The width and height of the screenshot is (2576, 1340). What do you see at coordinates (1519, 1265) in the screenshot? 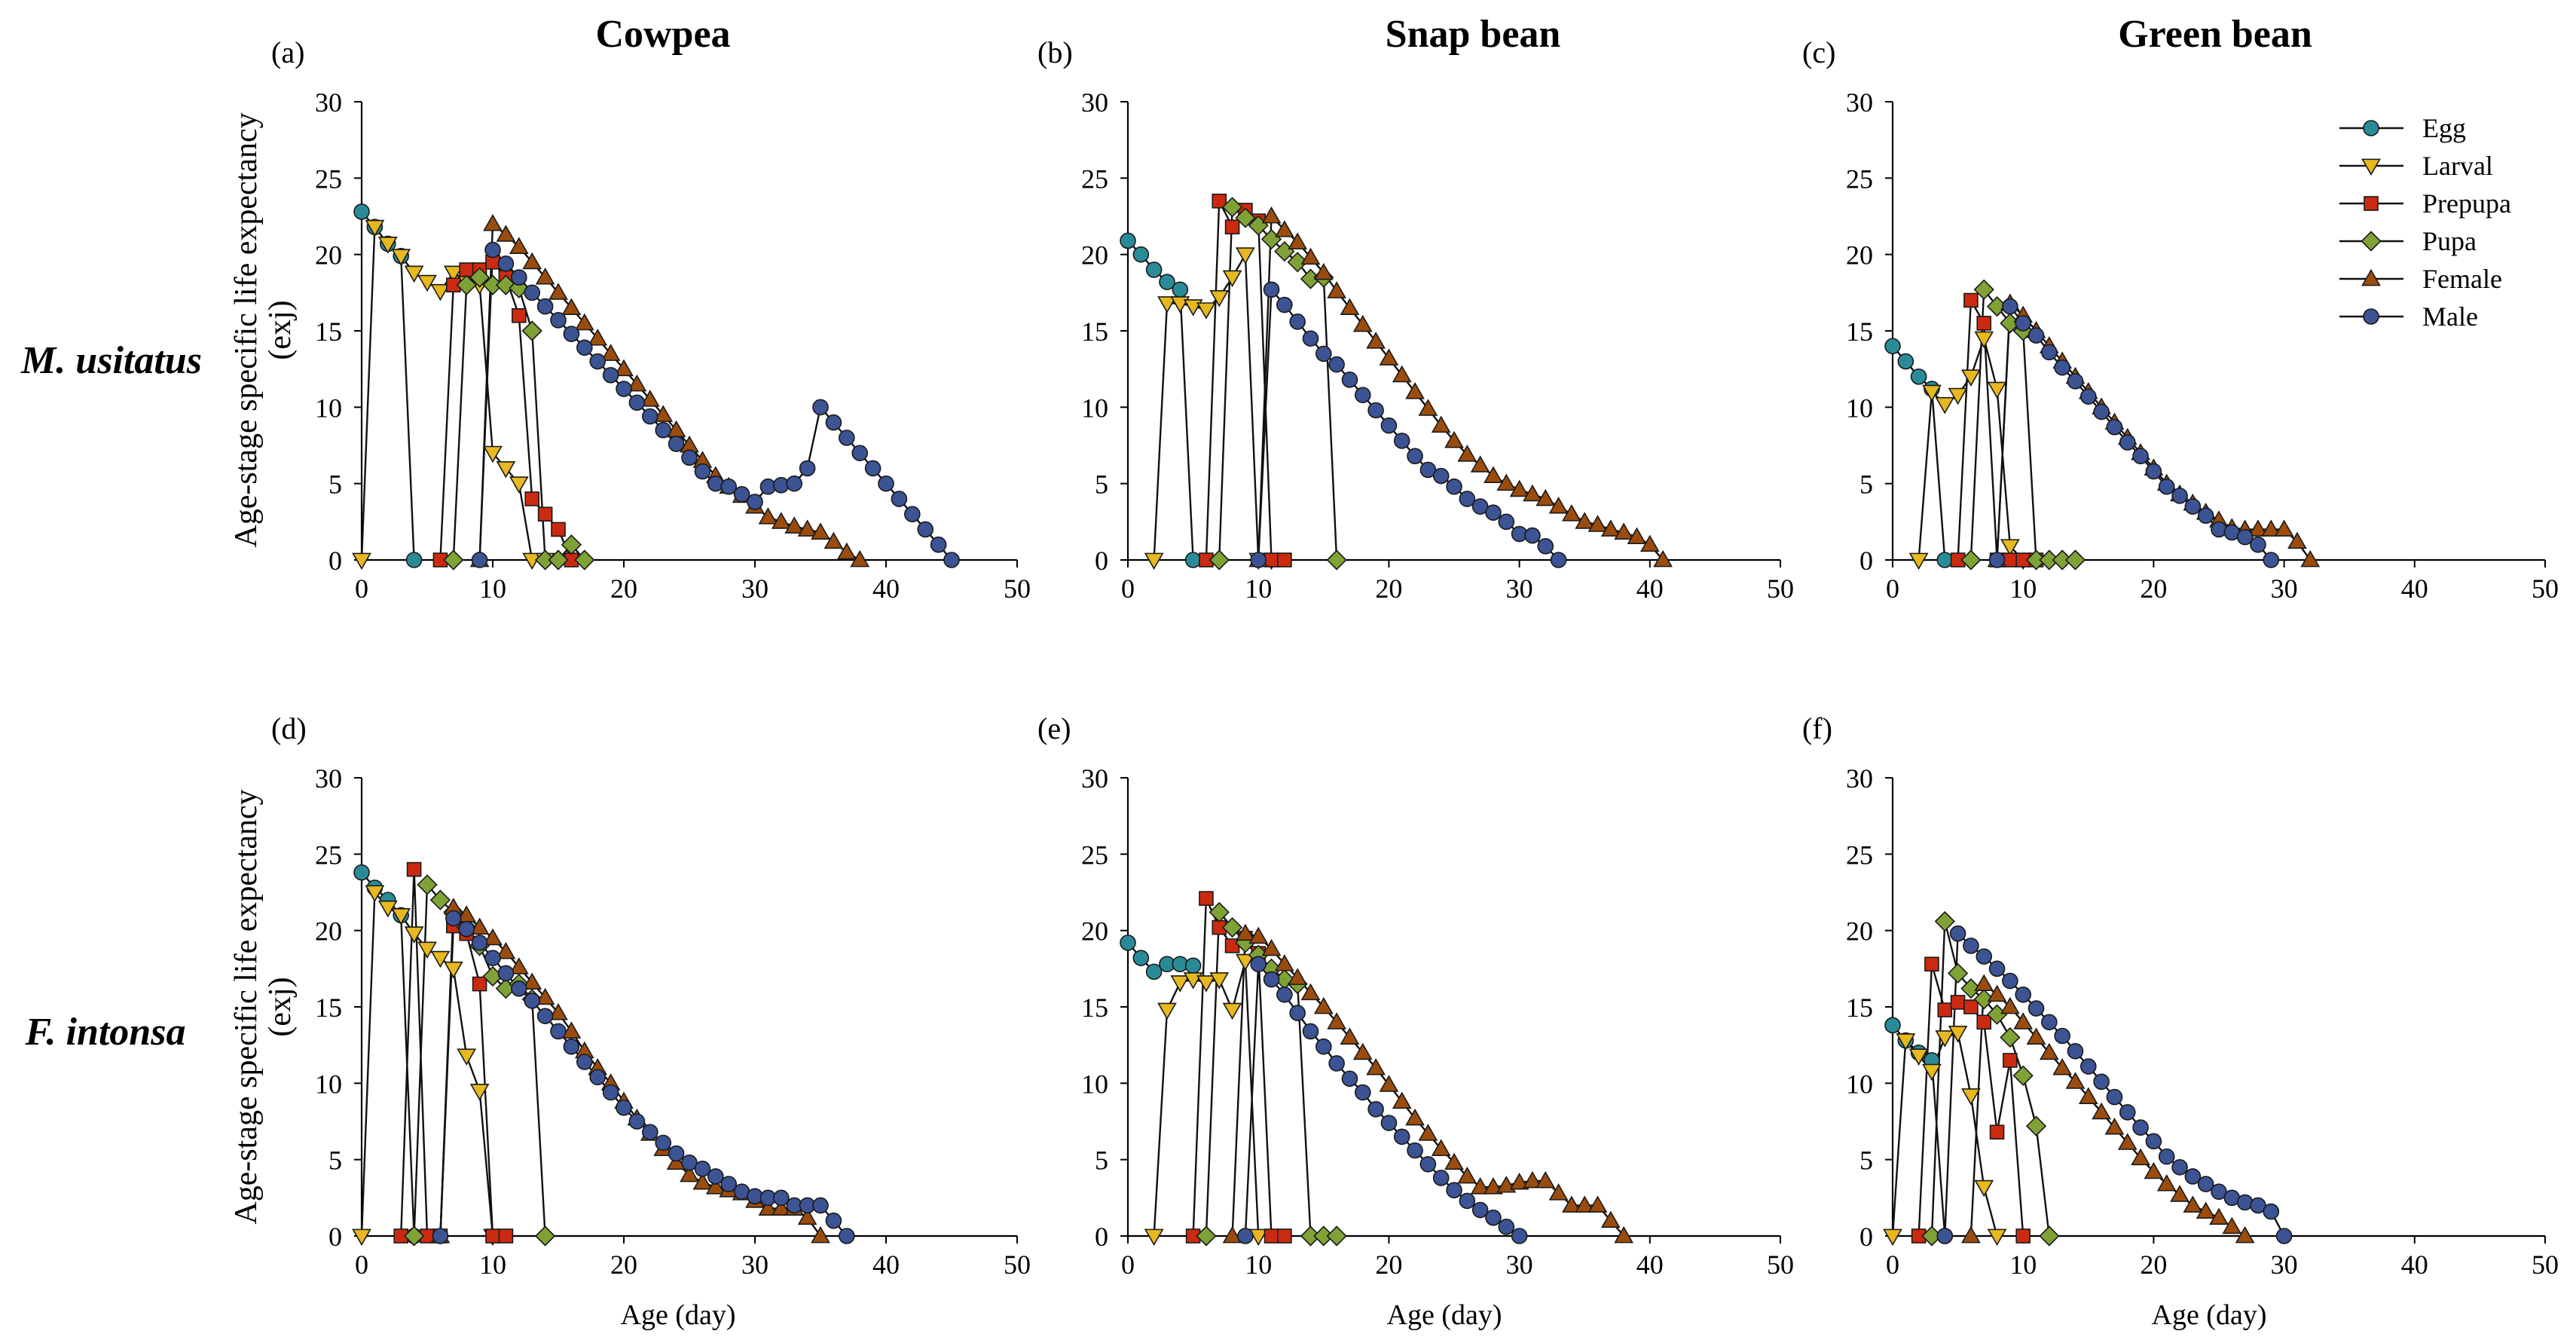
I see `x-tick-label-e-30: 30` at bounding box center [1519, 1265].